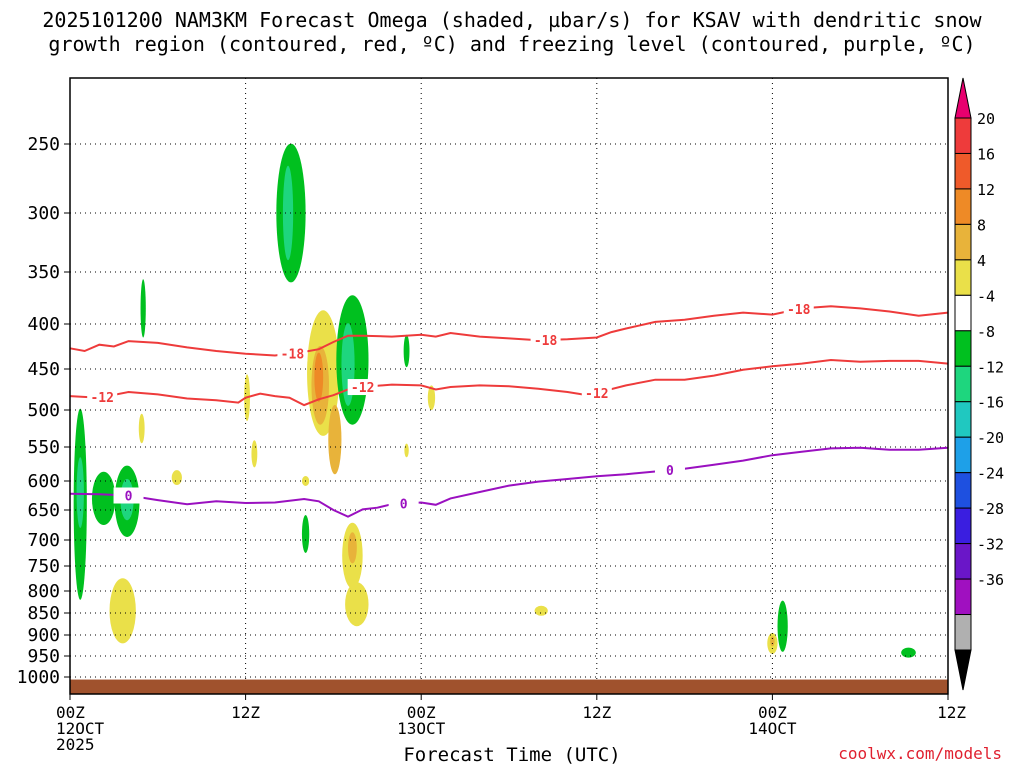  What do you see at coordinates (990, 545) in the screenshot?
I see `colorbar-label-12: -32` at bounding box center [990, 545].